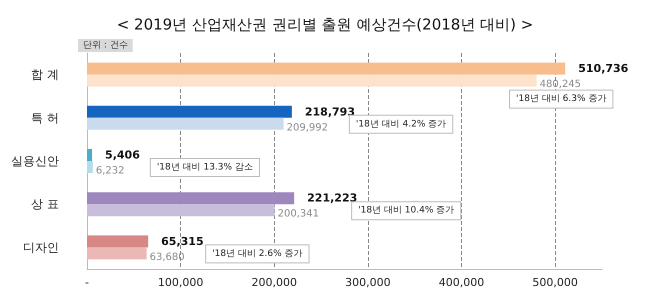 This screenshot has width=650, height=307. What do you see at coordinates (41, 247) in the screenshot?
I see `y-tick-label: 디자인` at bounding box center [41, 247].